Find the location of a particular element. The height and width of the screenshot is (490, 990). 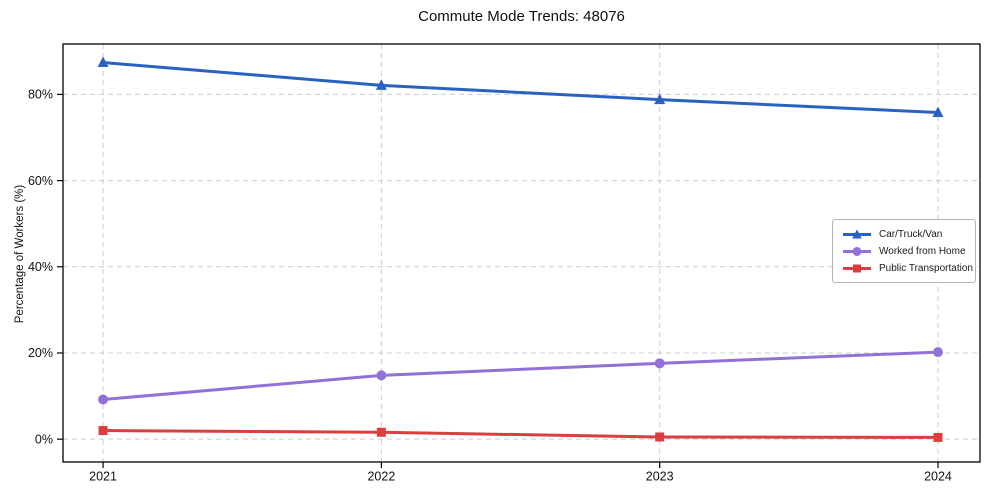

legend-item-worked-from-home: Worked from Home is located at coordinates (904, 251).